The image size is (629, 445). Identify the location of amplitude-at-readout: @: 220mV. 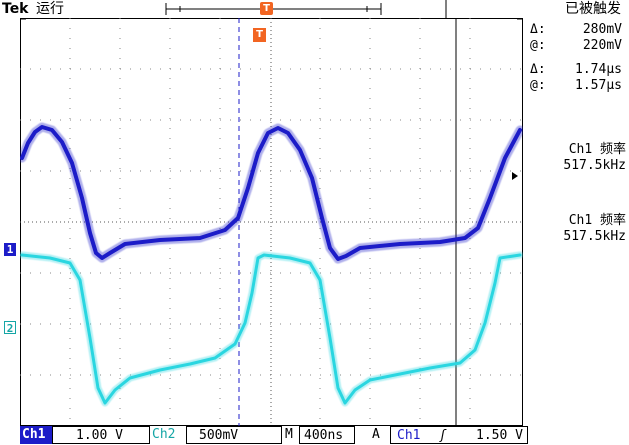
(576, 45).